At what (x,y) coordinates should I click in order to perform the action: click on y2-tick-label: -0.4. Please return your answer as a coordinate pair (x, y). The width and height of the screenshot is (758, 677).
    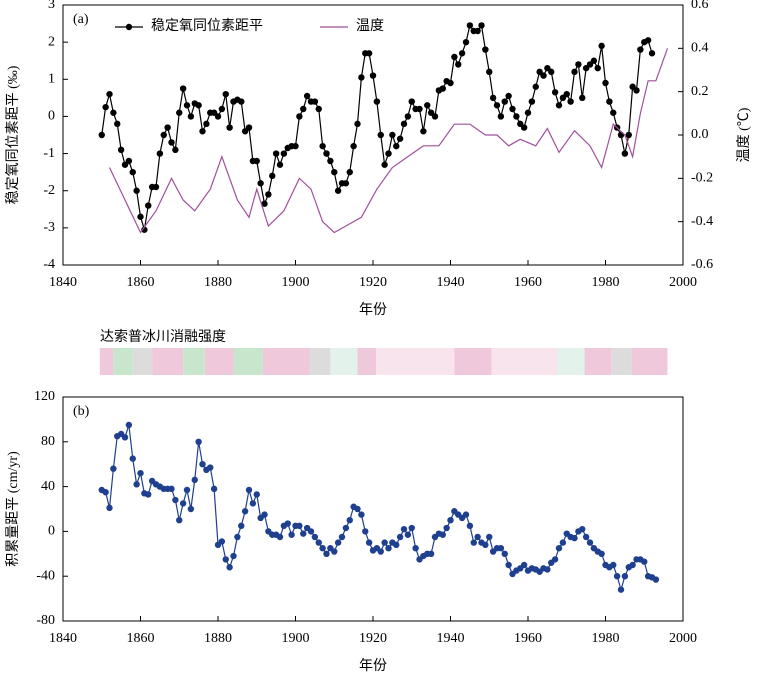
    Looking at the image, I should click on (702, 221).